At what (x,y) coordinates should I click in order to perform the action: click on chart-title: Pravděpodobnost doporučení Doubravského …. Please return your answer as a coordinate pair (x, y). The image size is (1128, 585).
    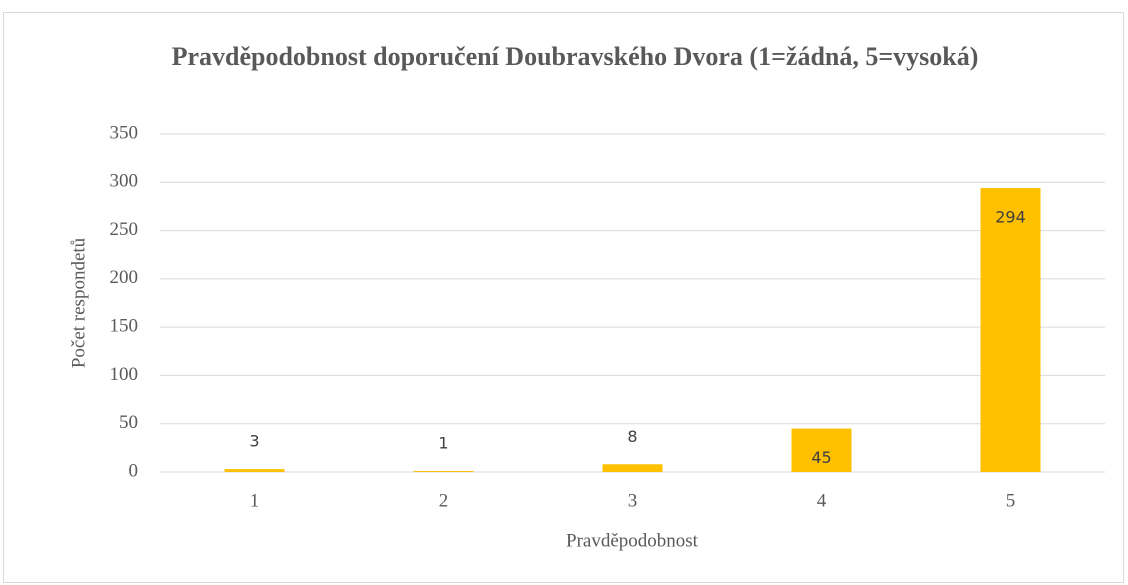
    Looking at the image, I should click on (575, 56).